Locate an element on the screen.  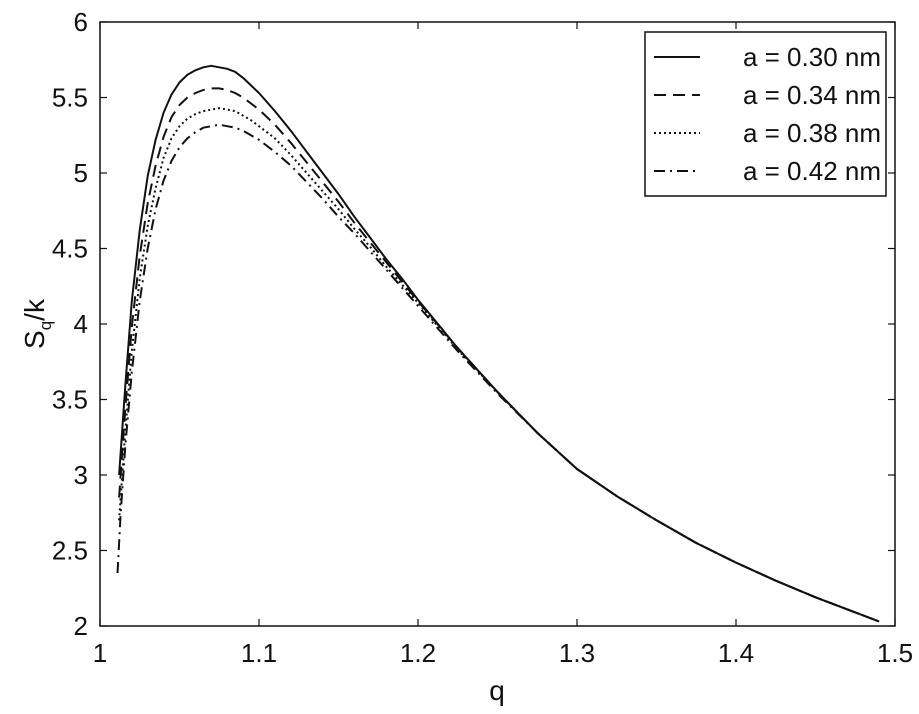
legend-label-3: a = 0.38 nm is located at coordinates (812, 133).